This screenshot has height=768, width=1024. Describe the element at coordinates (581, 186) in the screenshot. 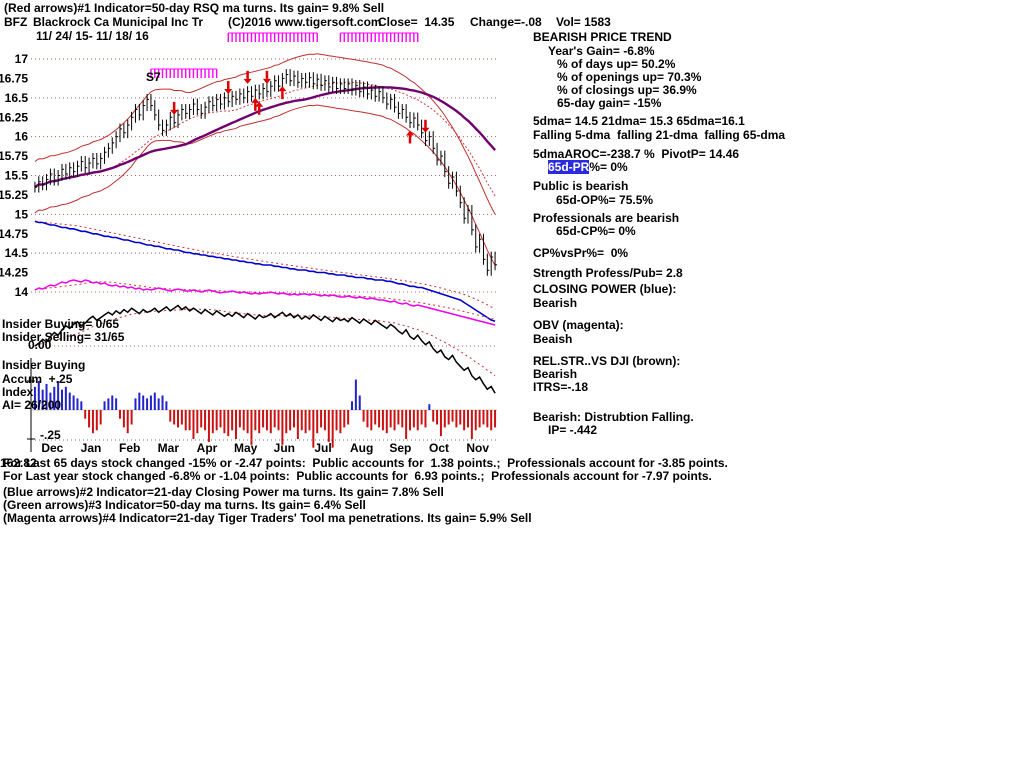

I see `stat-public-bearish: Public is bearish` at that location.